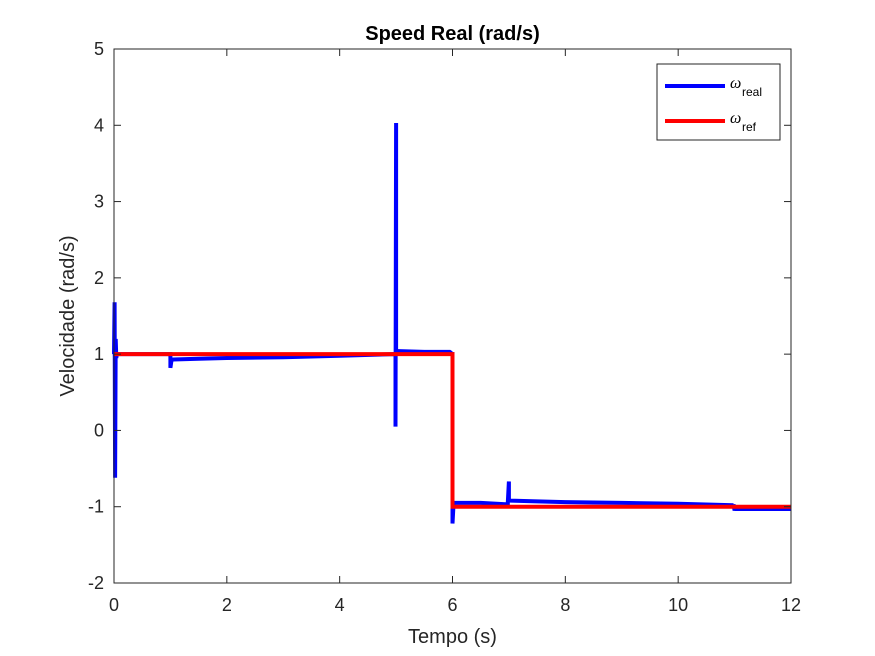 The image size is (875, 656). What do you see at coordinates (99, 49) in the screenshot?
I see `y-tick-label: 5` at bounding box center [99, 49].